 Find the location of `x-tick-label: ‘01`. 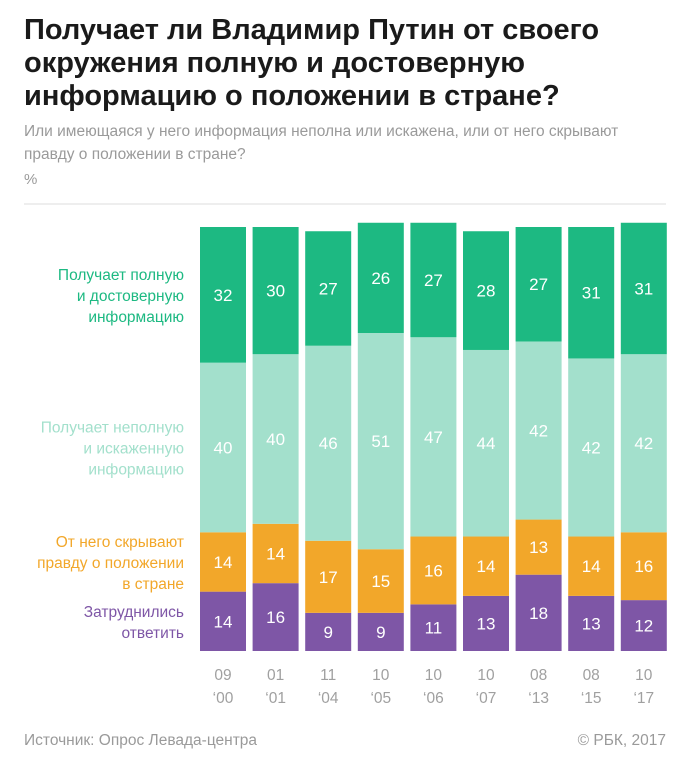

x-tick-label: ‘01 is located at coordinates (275, 698).